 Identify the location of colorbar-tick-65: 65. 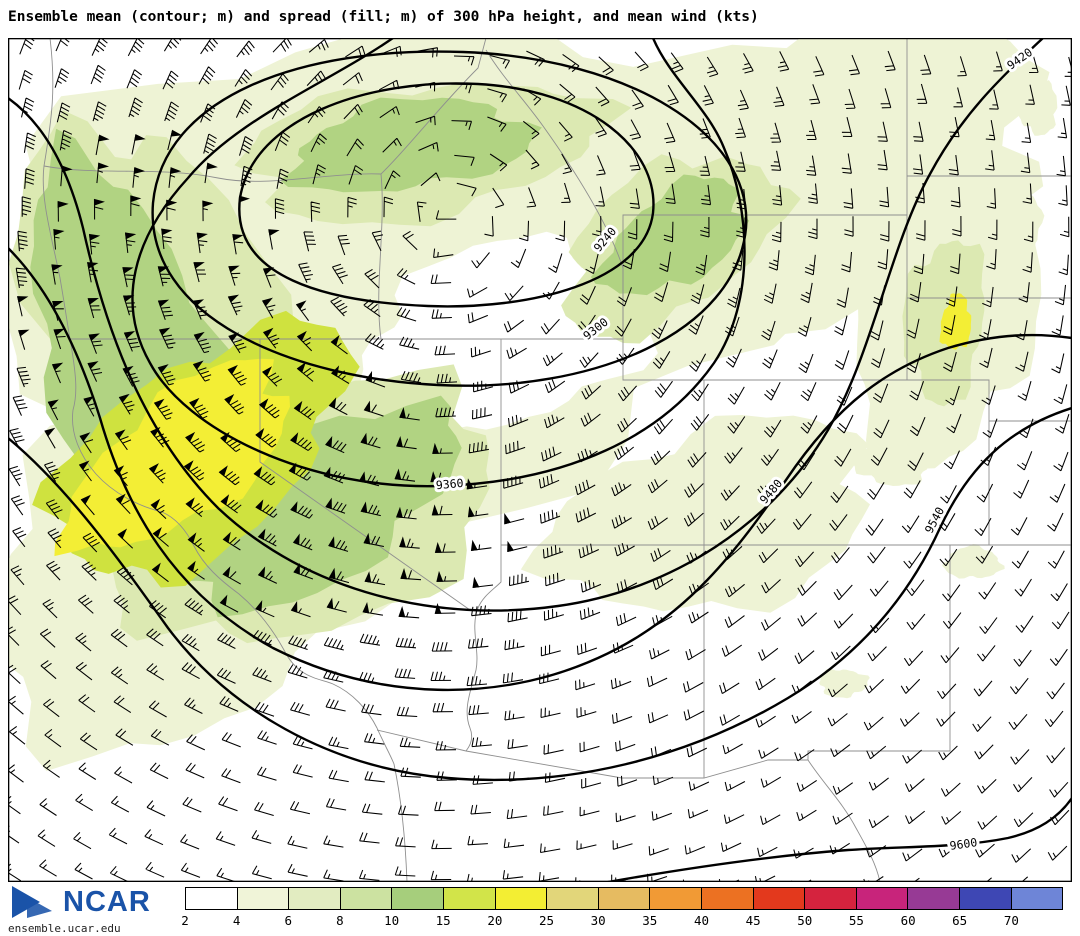
(960, 920).